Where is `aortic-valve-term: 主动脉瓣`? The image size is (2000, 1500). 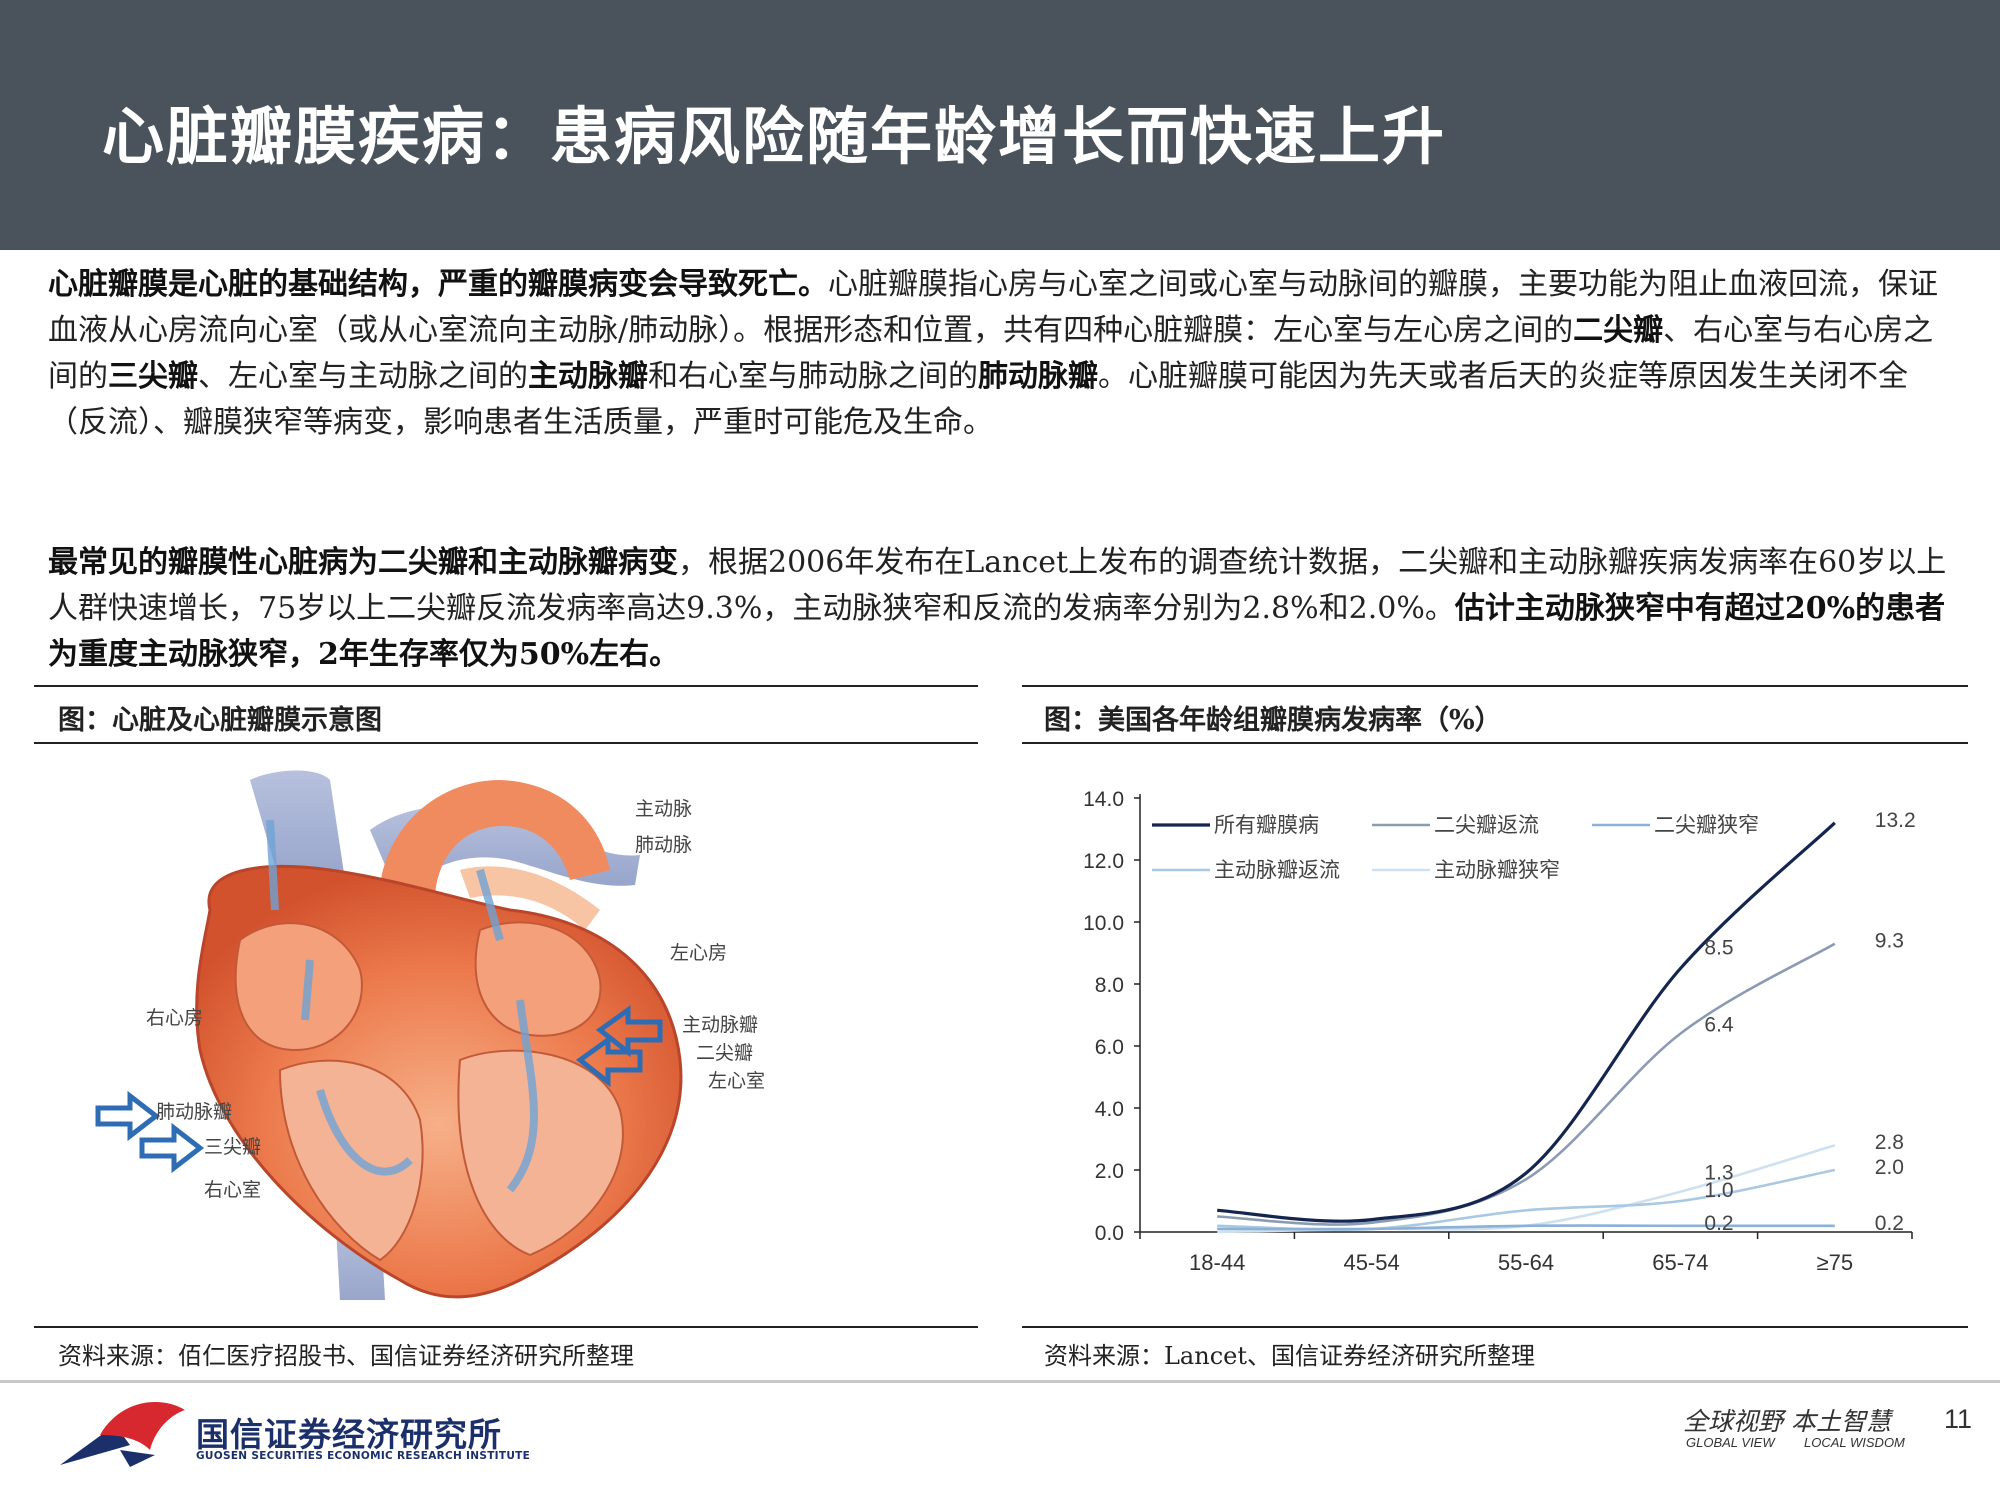 aortic-valve-term: 主动脉瓣 is located at coordinates (588, 376).